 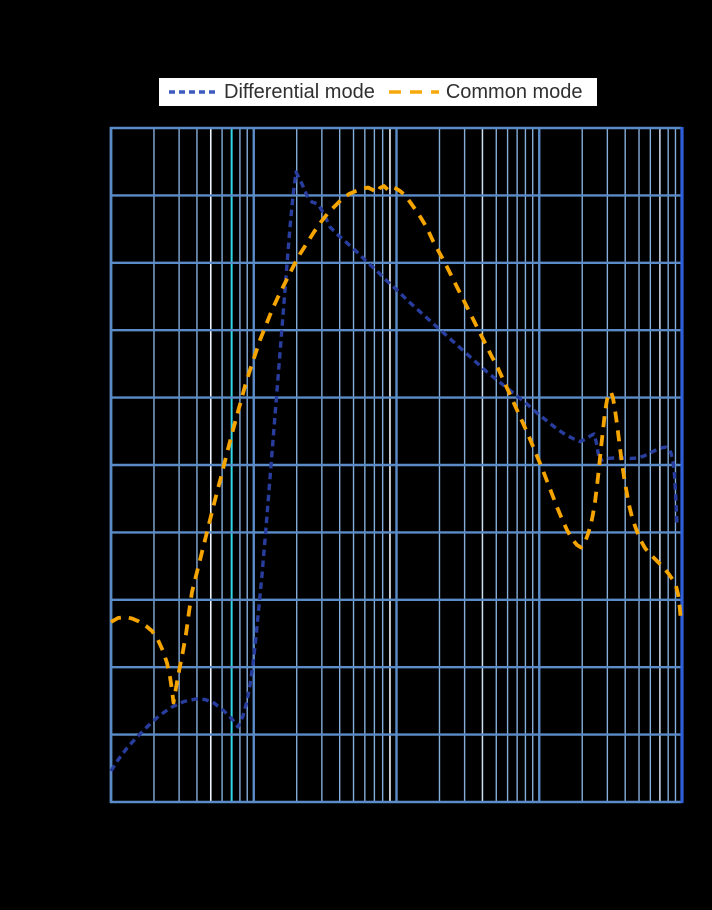 I want to click on chart-legend: Differential mode Common mode, so click(x=378, y=92).